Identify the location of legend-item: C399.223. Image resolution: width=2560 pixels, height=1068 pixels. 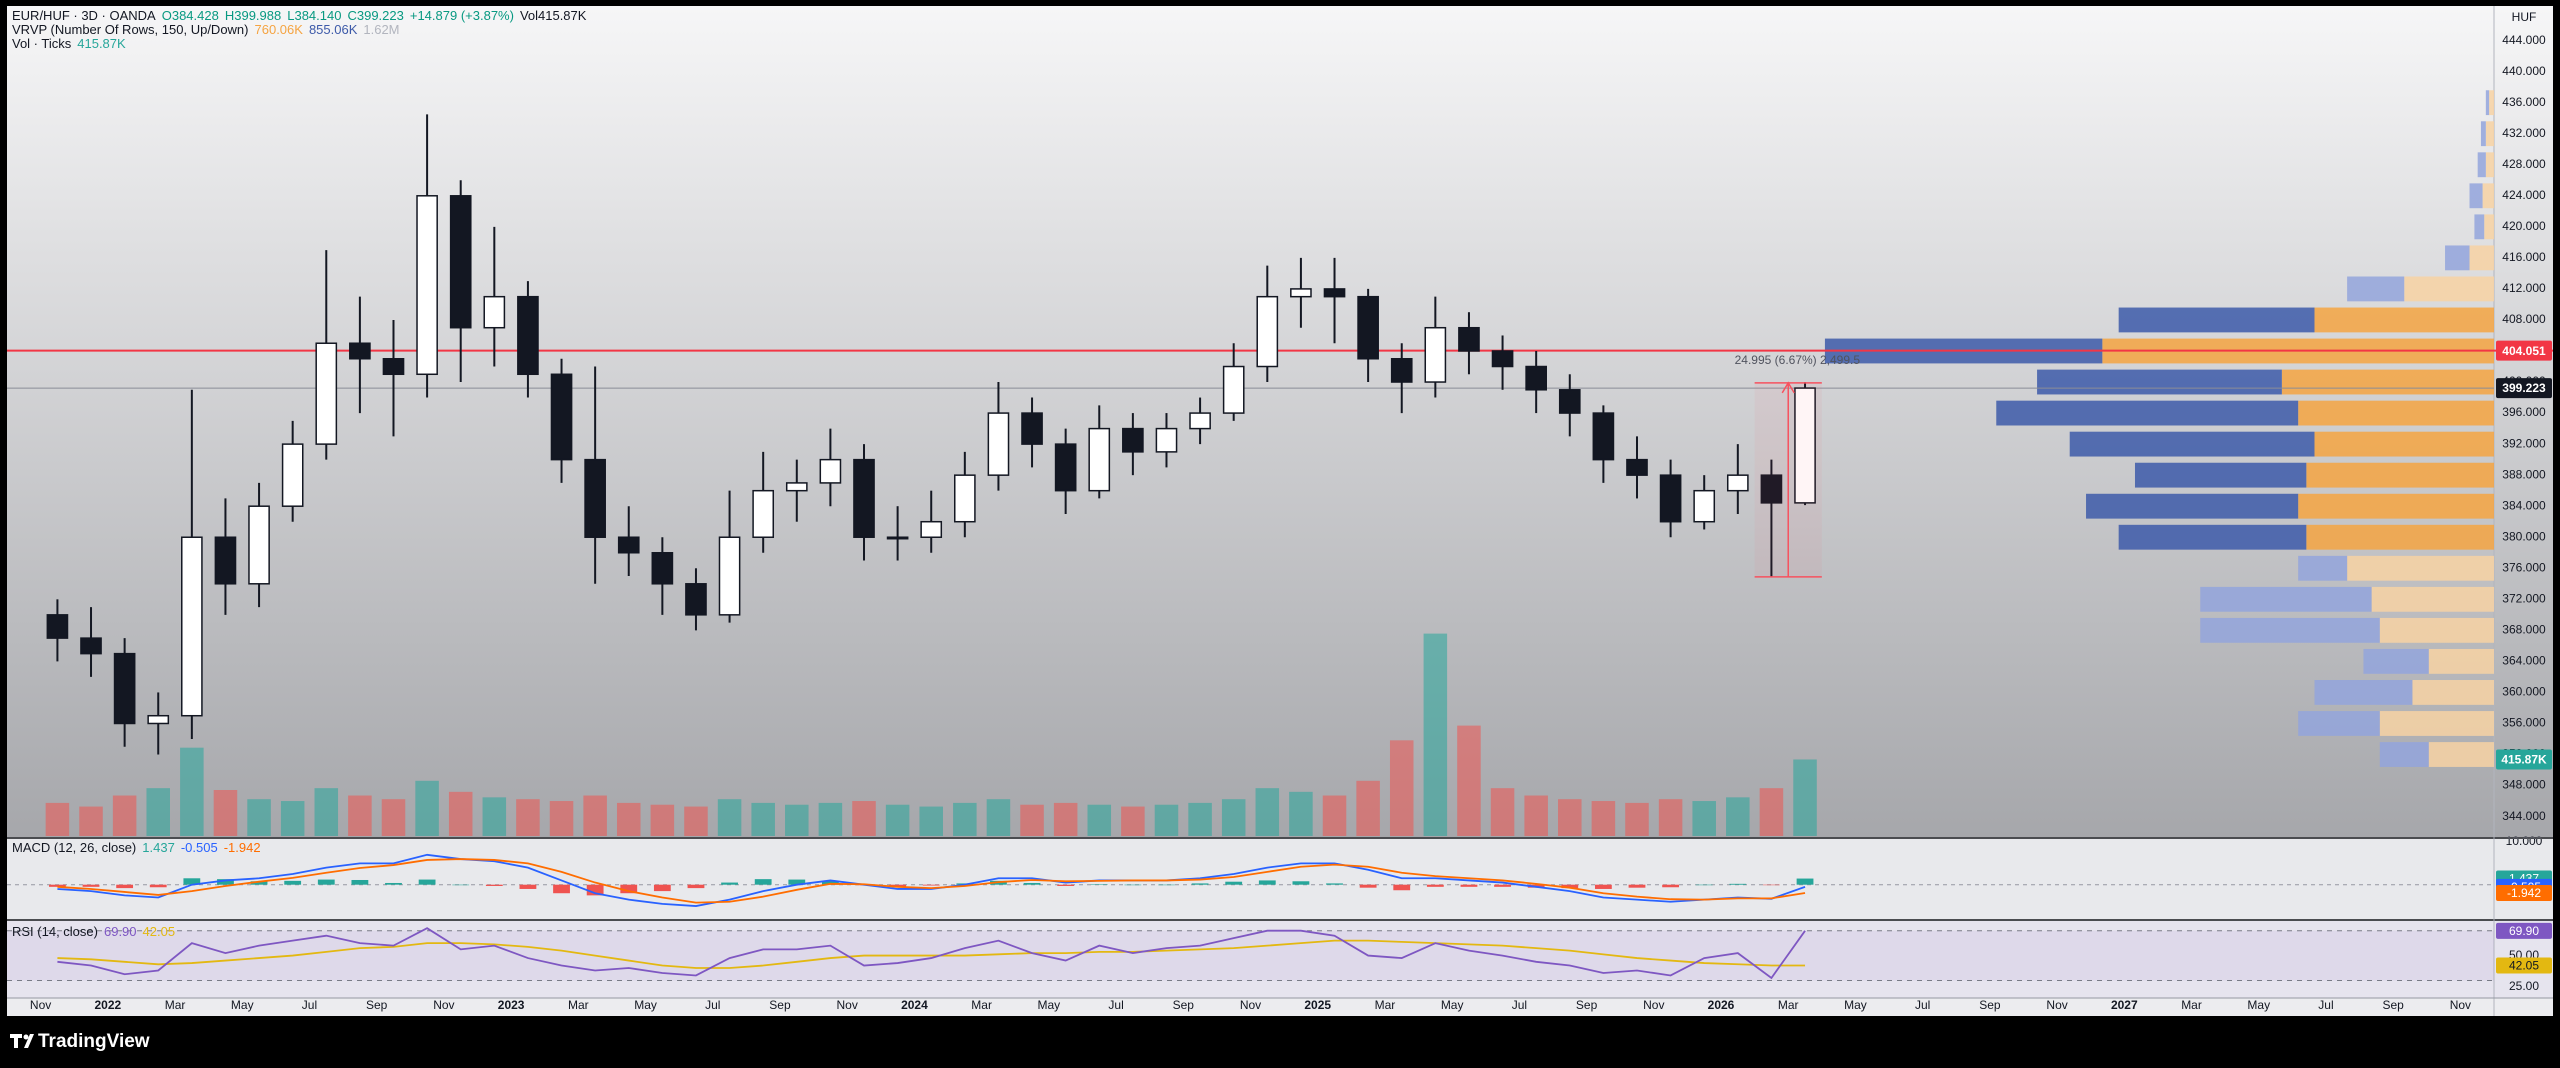
(375, 15).